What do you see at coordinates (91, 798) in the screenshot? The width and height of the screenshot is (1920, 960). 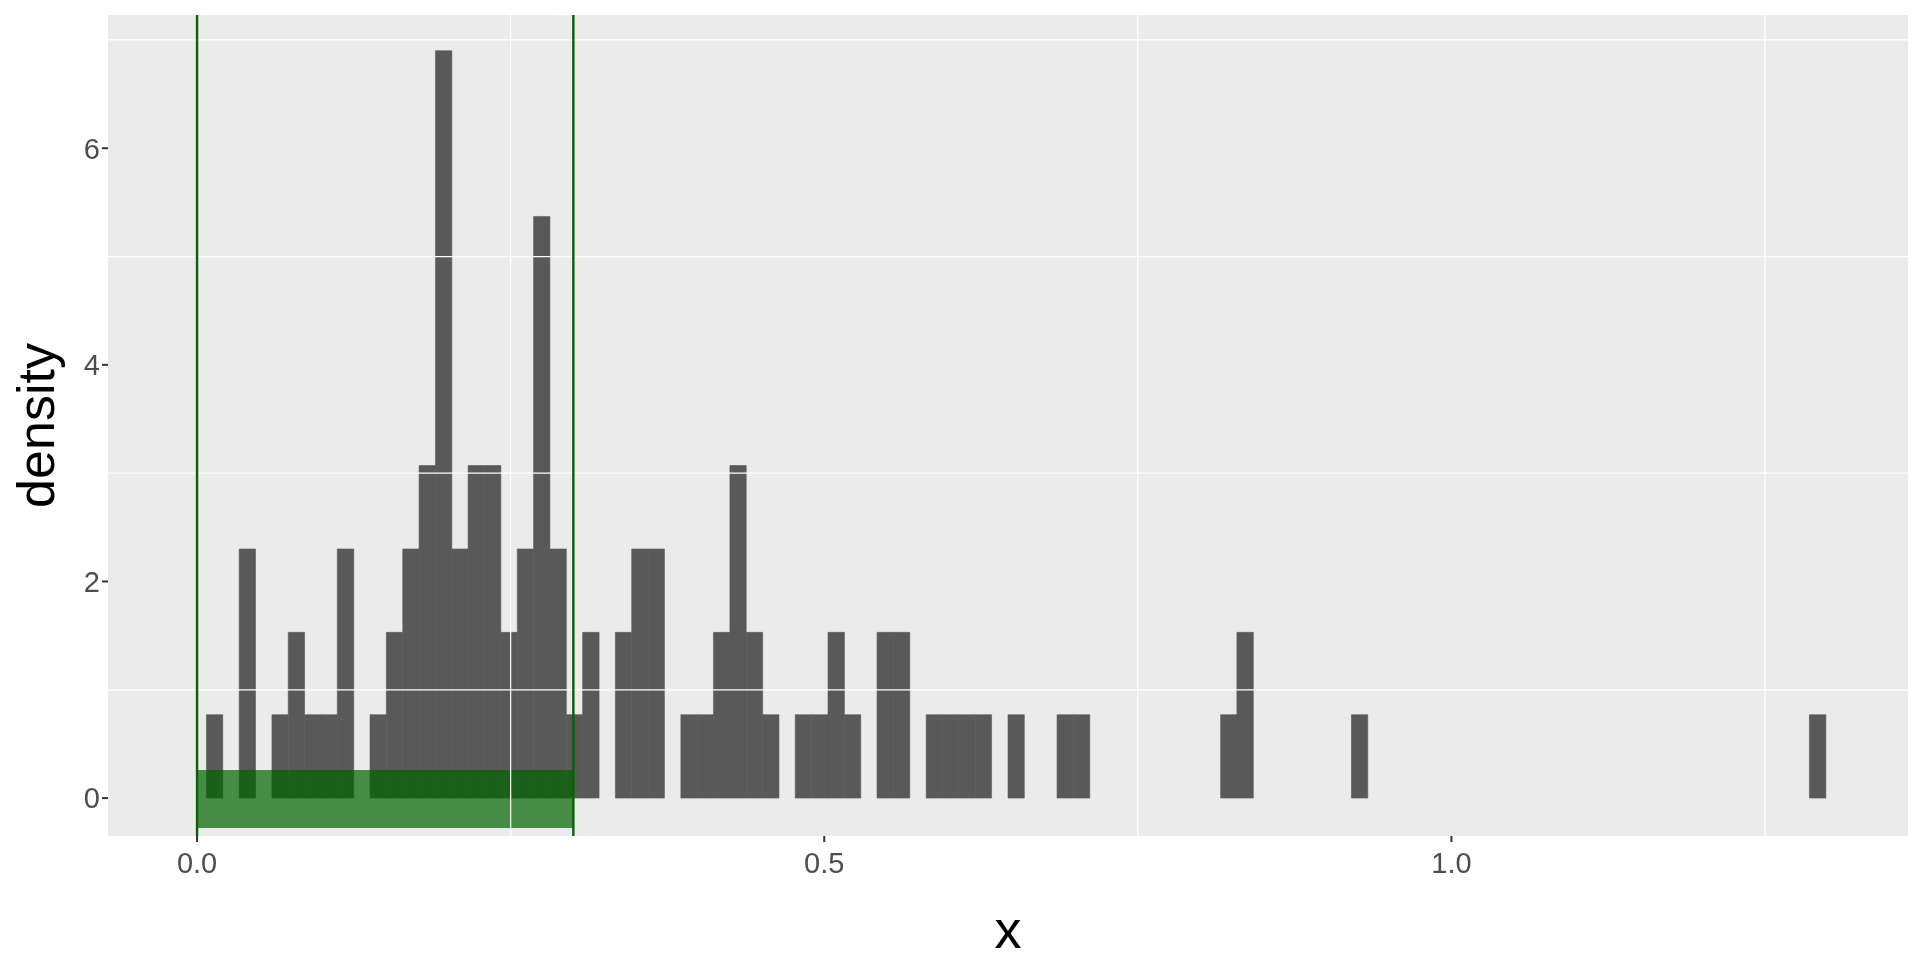 I see `y-tick-label: 0` at bounding box center [91, 798].